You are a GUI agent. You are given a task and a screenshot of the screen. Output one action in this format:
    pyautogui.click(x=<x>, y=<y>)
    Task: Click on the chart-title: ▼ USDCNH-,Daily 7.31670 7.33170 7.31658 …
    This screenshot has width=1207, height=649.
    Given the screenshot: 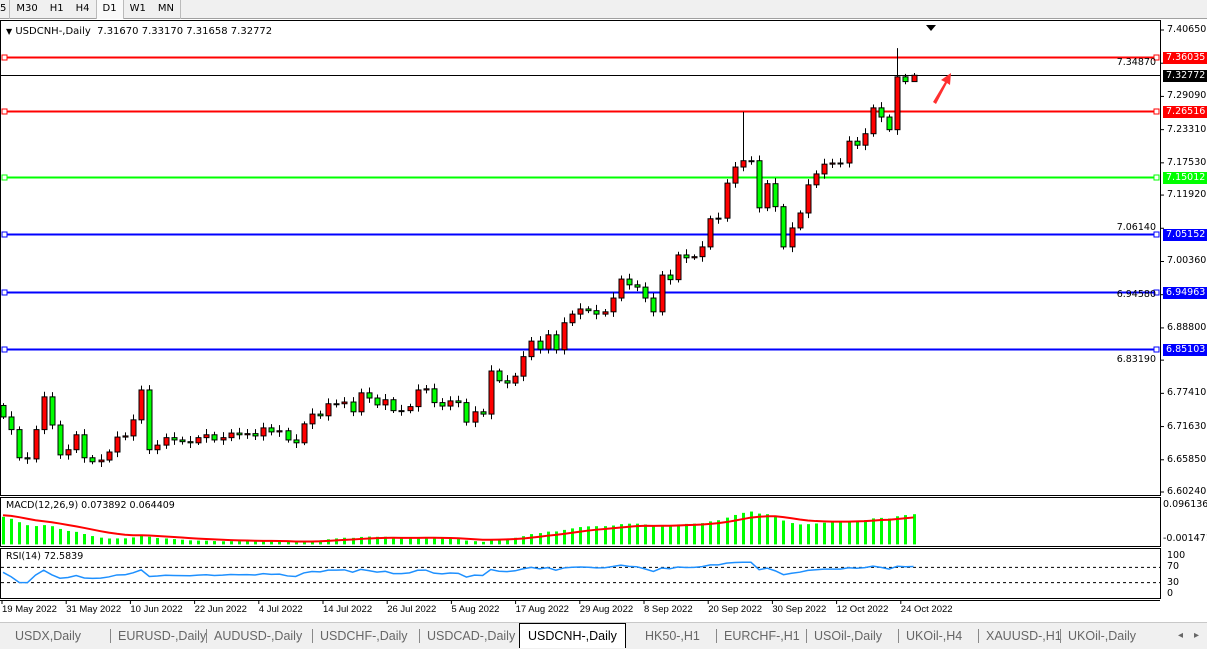 What is the action you would take?
    pyautogui.click(x=139, y=31)
    